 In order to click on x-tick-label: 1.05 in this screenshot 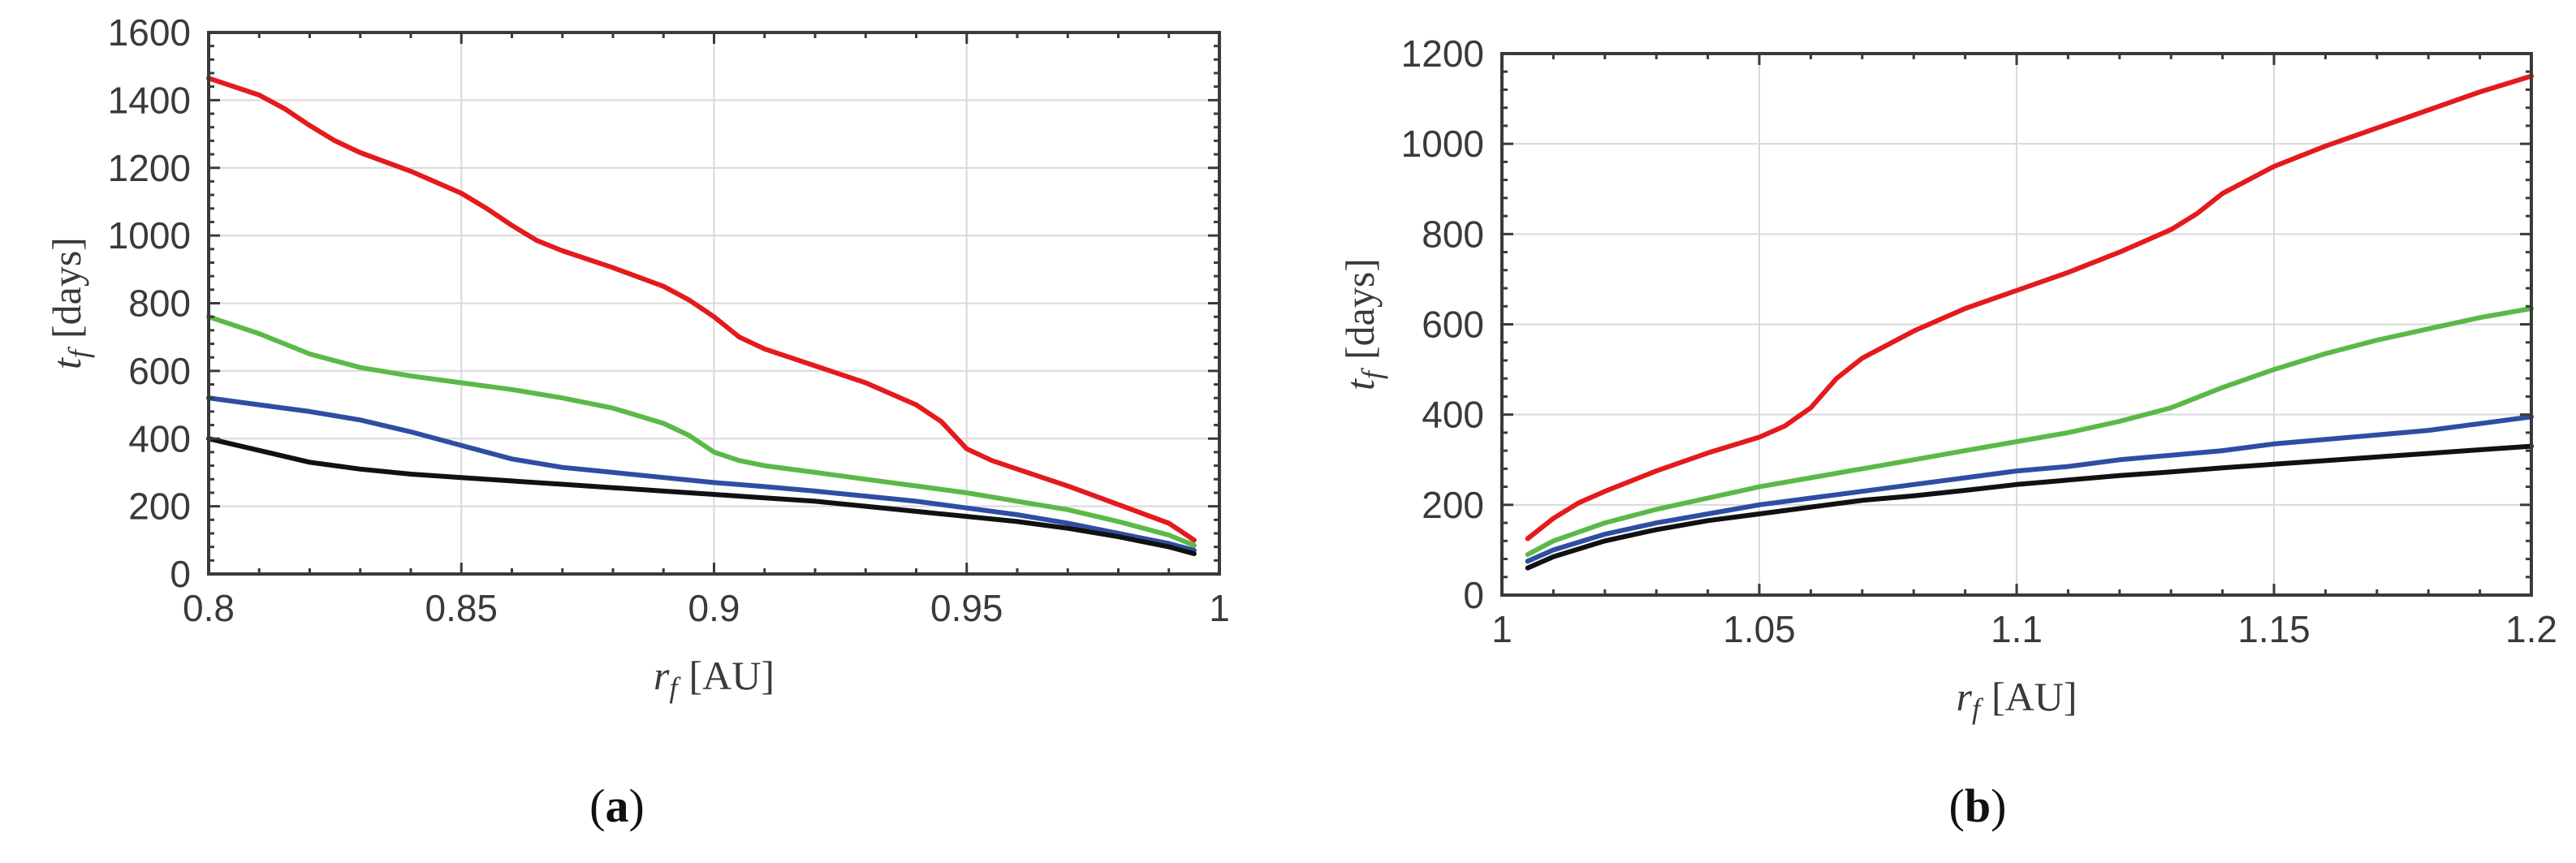, I will do `click(1760, 629)`.